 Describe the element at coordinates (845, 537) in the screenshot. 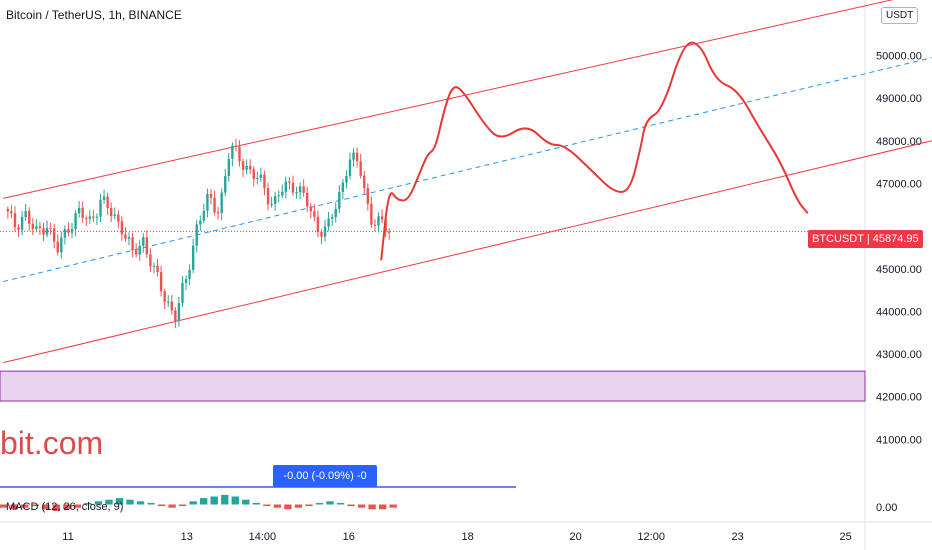

I see `x-tick-label-8: 25` at that location.